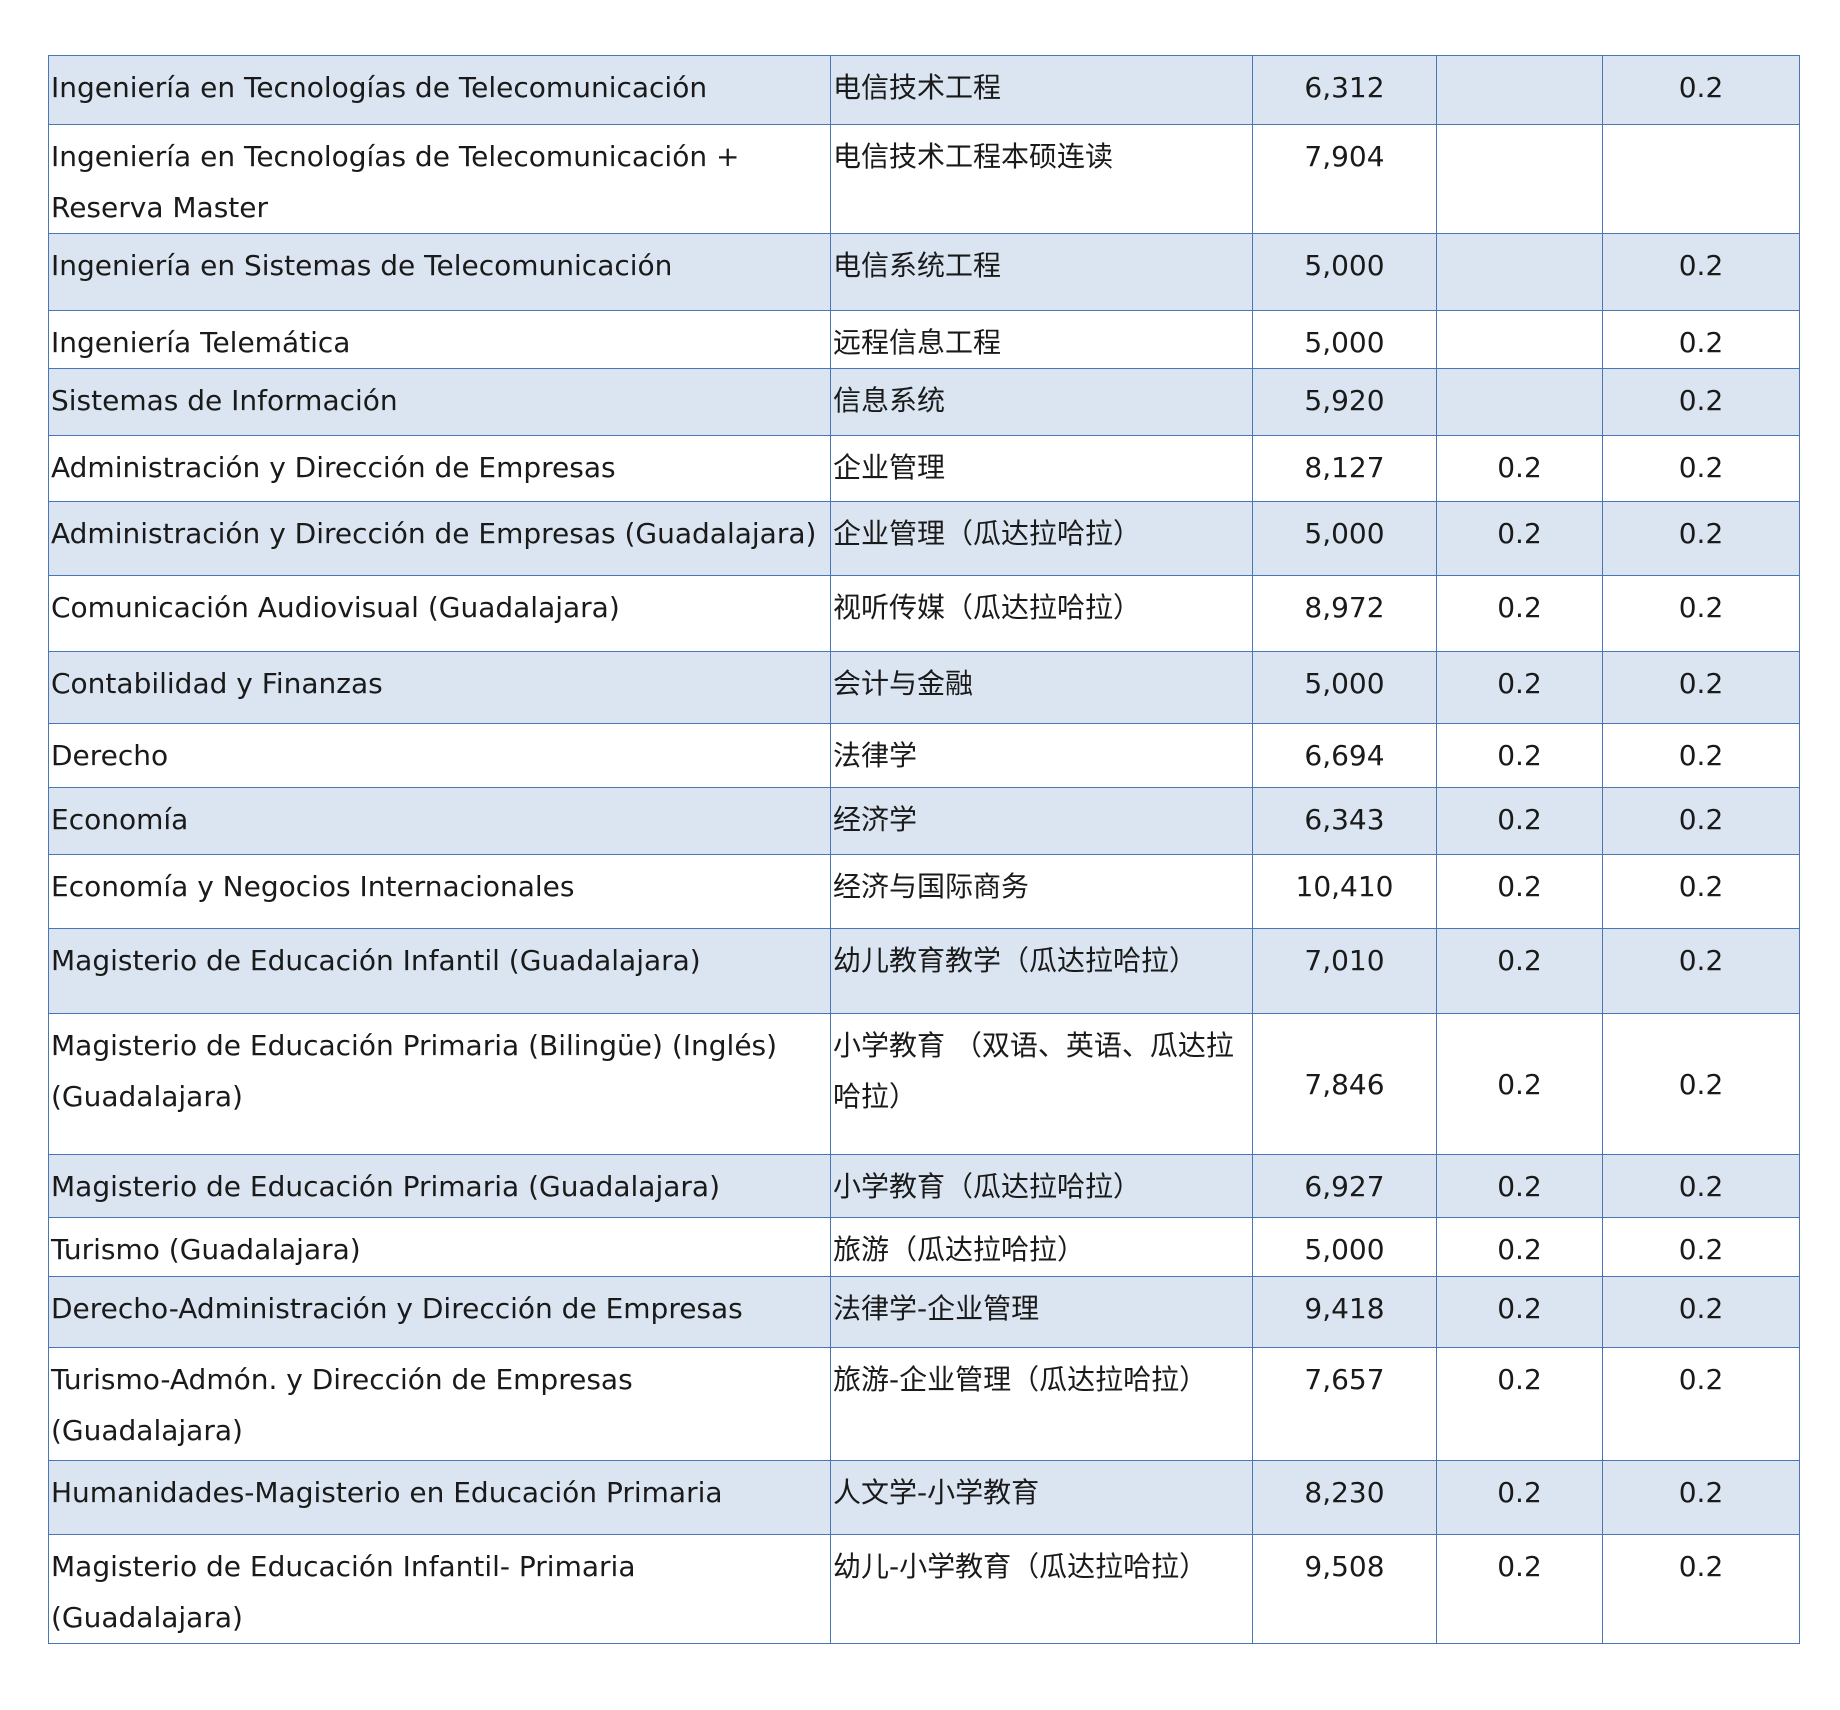 This screenshot has height=1710, width=1840. Describe the element at coordinates (1041, 468) in the screenshot. I see `chinese-degree-cell: 企业管理` at that location.